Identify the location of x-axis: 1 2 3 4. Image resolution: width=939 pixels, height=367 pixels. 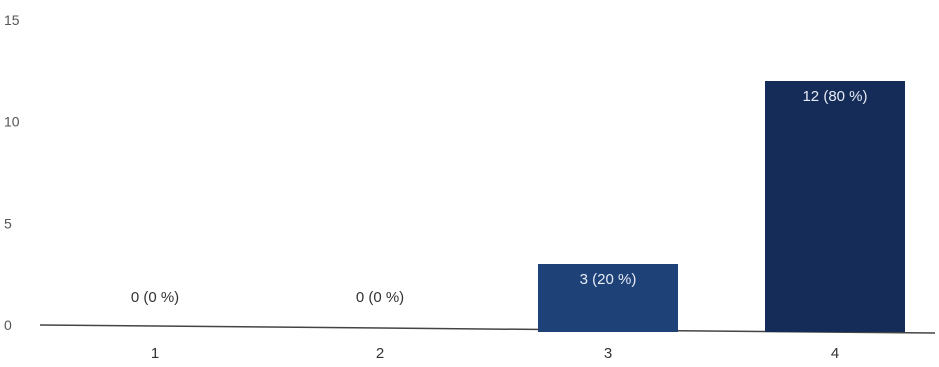
(495, 353).